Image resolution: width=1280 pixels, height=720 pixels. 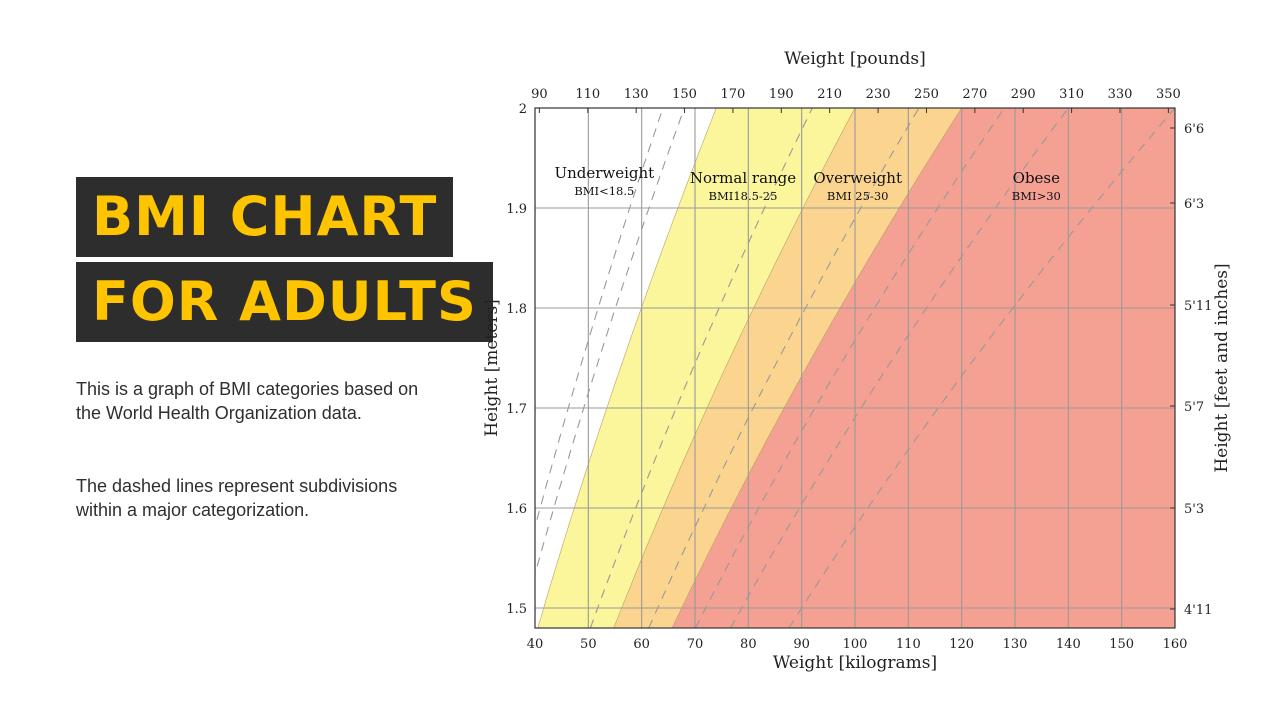 What do you see at coordinates (801, 644) in the screenshot?
I see `x-tick-label: 90` at bounding box center [801, 644].